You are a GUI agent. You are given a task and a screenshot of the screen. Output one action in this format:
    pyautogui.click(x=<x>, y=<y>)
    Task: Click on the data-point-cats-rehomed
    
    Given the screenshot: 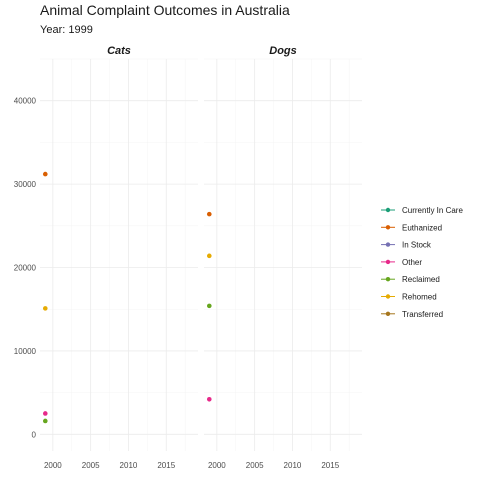 What is the action you would take?
    pyautogui.click(x=45, y=308)
    